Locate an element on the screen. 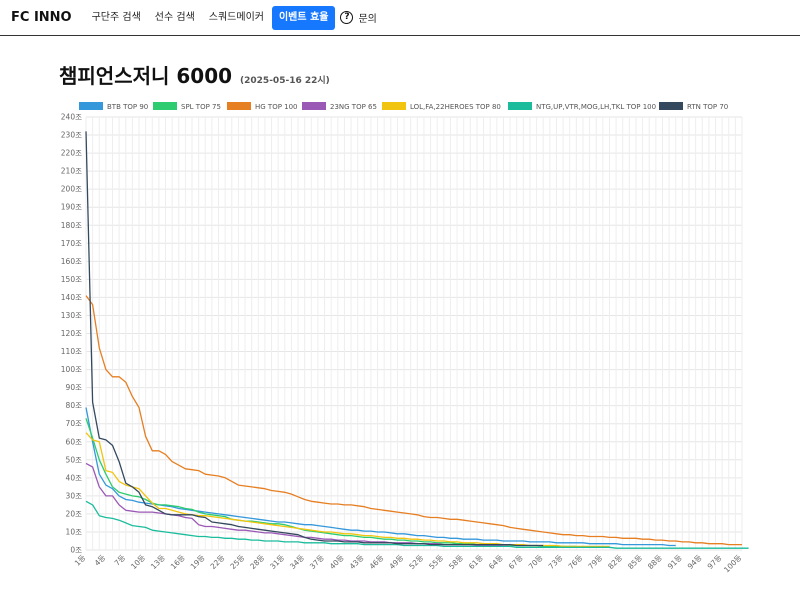 The height and width of the screenshot is (595, 800). x-tick-label: 64등 is located at coordinates (496, 562).